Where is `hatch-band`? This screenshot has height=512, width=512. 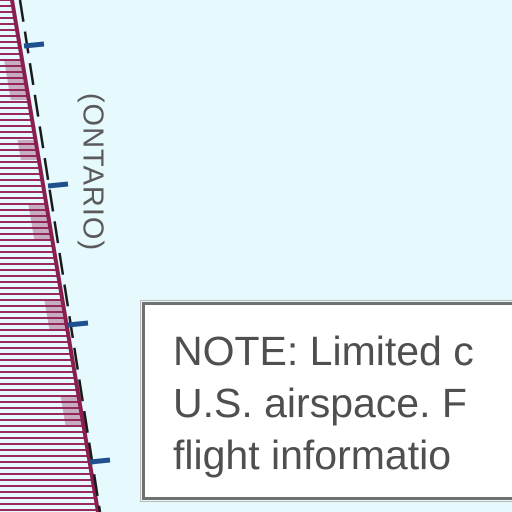 hatch-band is located at coordinates (28, 150).